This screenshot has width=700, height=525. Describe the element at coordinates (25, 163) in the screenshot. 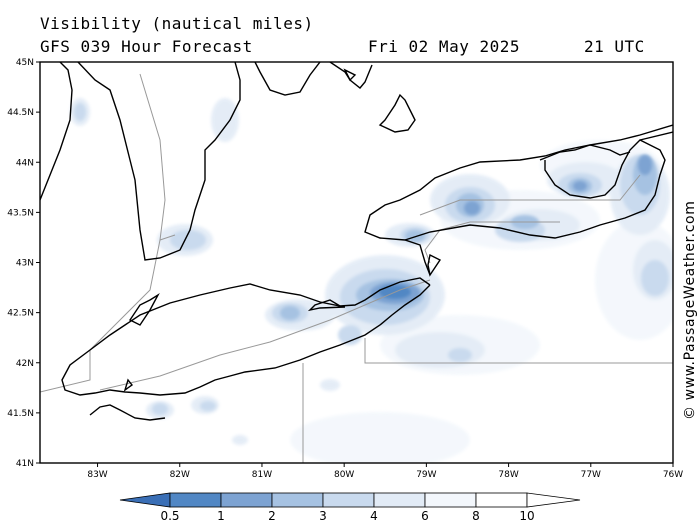

I see `lat-label: 44N` at that location.